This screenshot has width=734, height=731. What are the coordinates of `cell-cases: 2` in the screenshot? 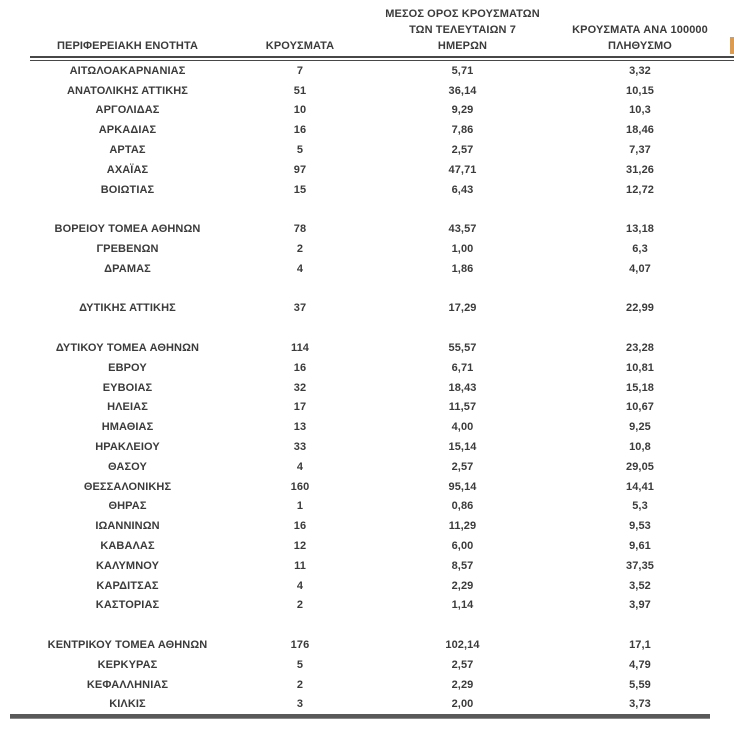 It's located at (300, 249).